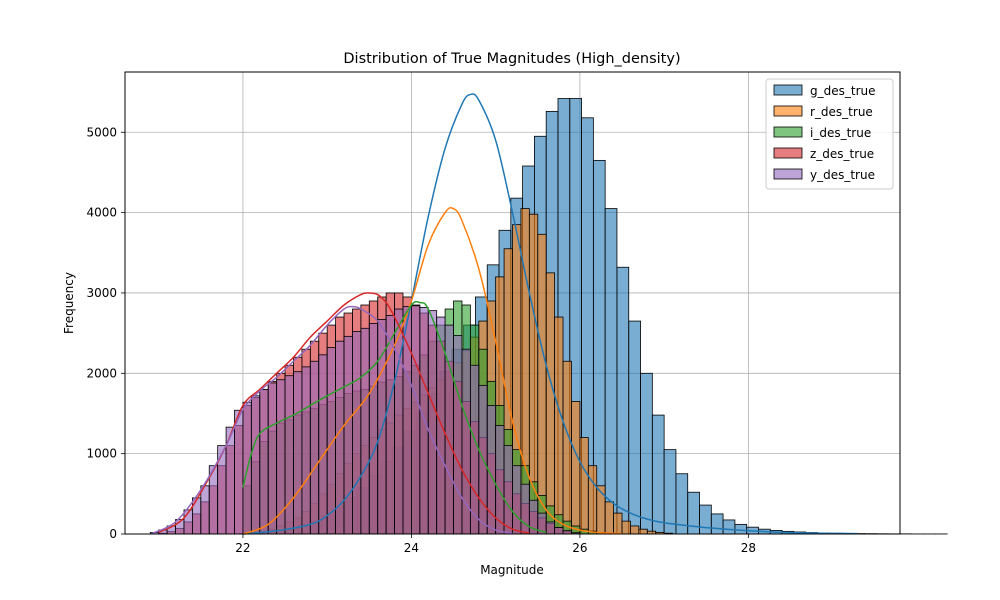 The height and width of the screenshot is (600, 1000). Describe the element at coordinates (242, 548) in the screenshot. I see `x-tick-label: 22` at that location.